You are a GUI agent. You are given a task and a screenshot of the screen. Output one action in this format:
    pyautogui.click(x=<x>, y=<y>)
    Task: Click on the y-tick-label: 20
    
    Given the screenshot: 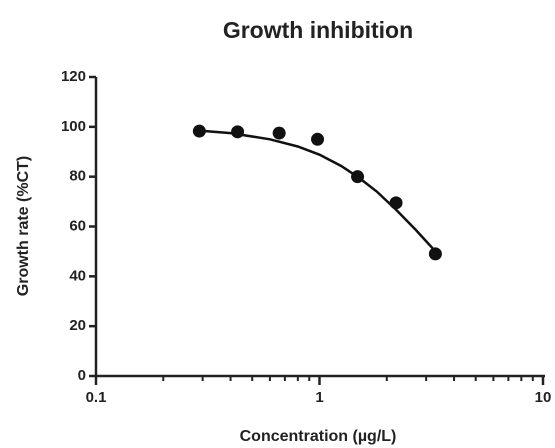 What is the action you would take?
    pyautogui.click(x=77, y=325)
    